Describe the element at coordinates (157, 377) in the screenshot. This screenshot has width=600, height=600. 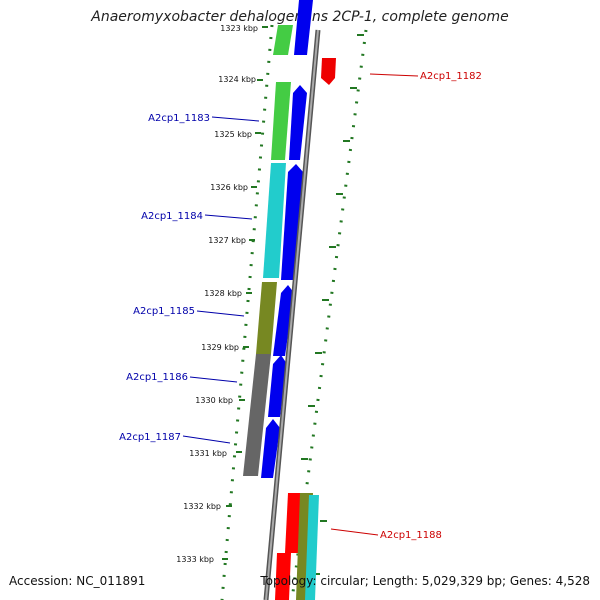
I see `gene-label-a2cp1-1186: A2cp1_1186` at that location.